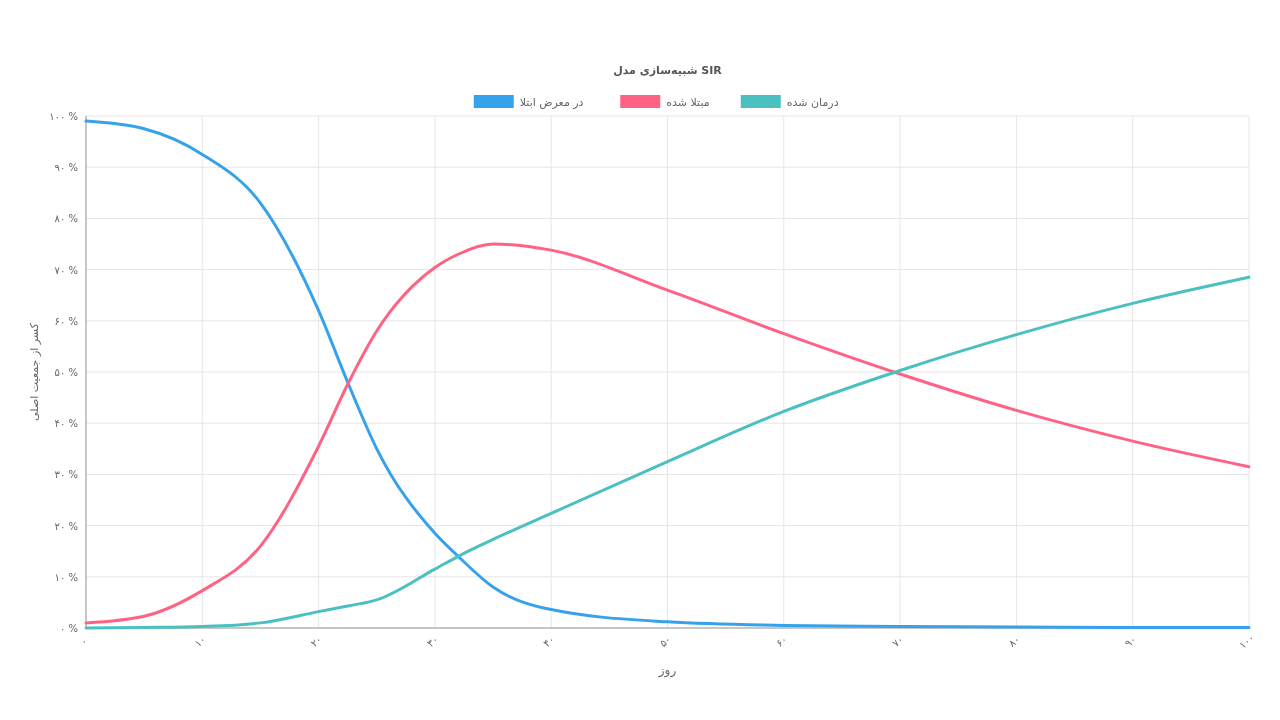  Describe the element at coordinates (1247, 641) in the screenshot. I see `x-tick-label: ۱۰۰` at that location.